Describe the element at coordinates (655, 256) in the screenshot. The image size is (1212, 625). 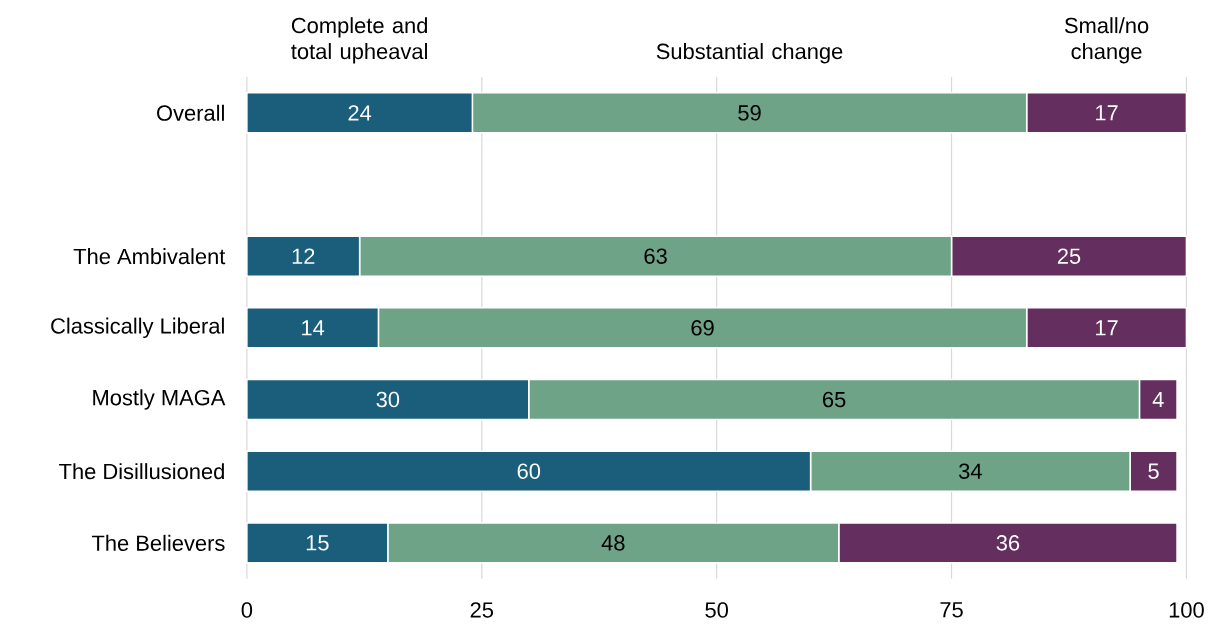
I see `data-label: 63` at that location.